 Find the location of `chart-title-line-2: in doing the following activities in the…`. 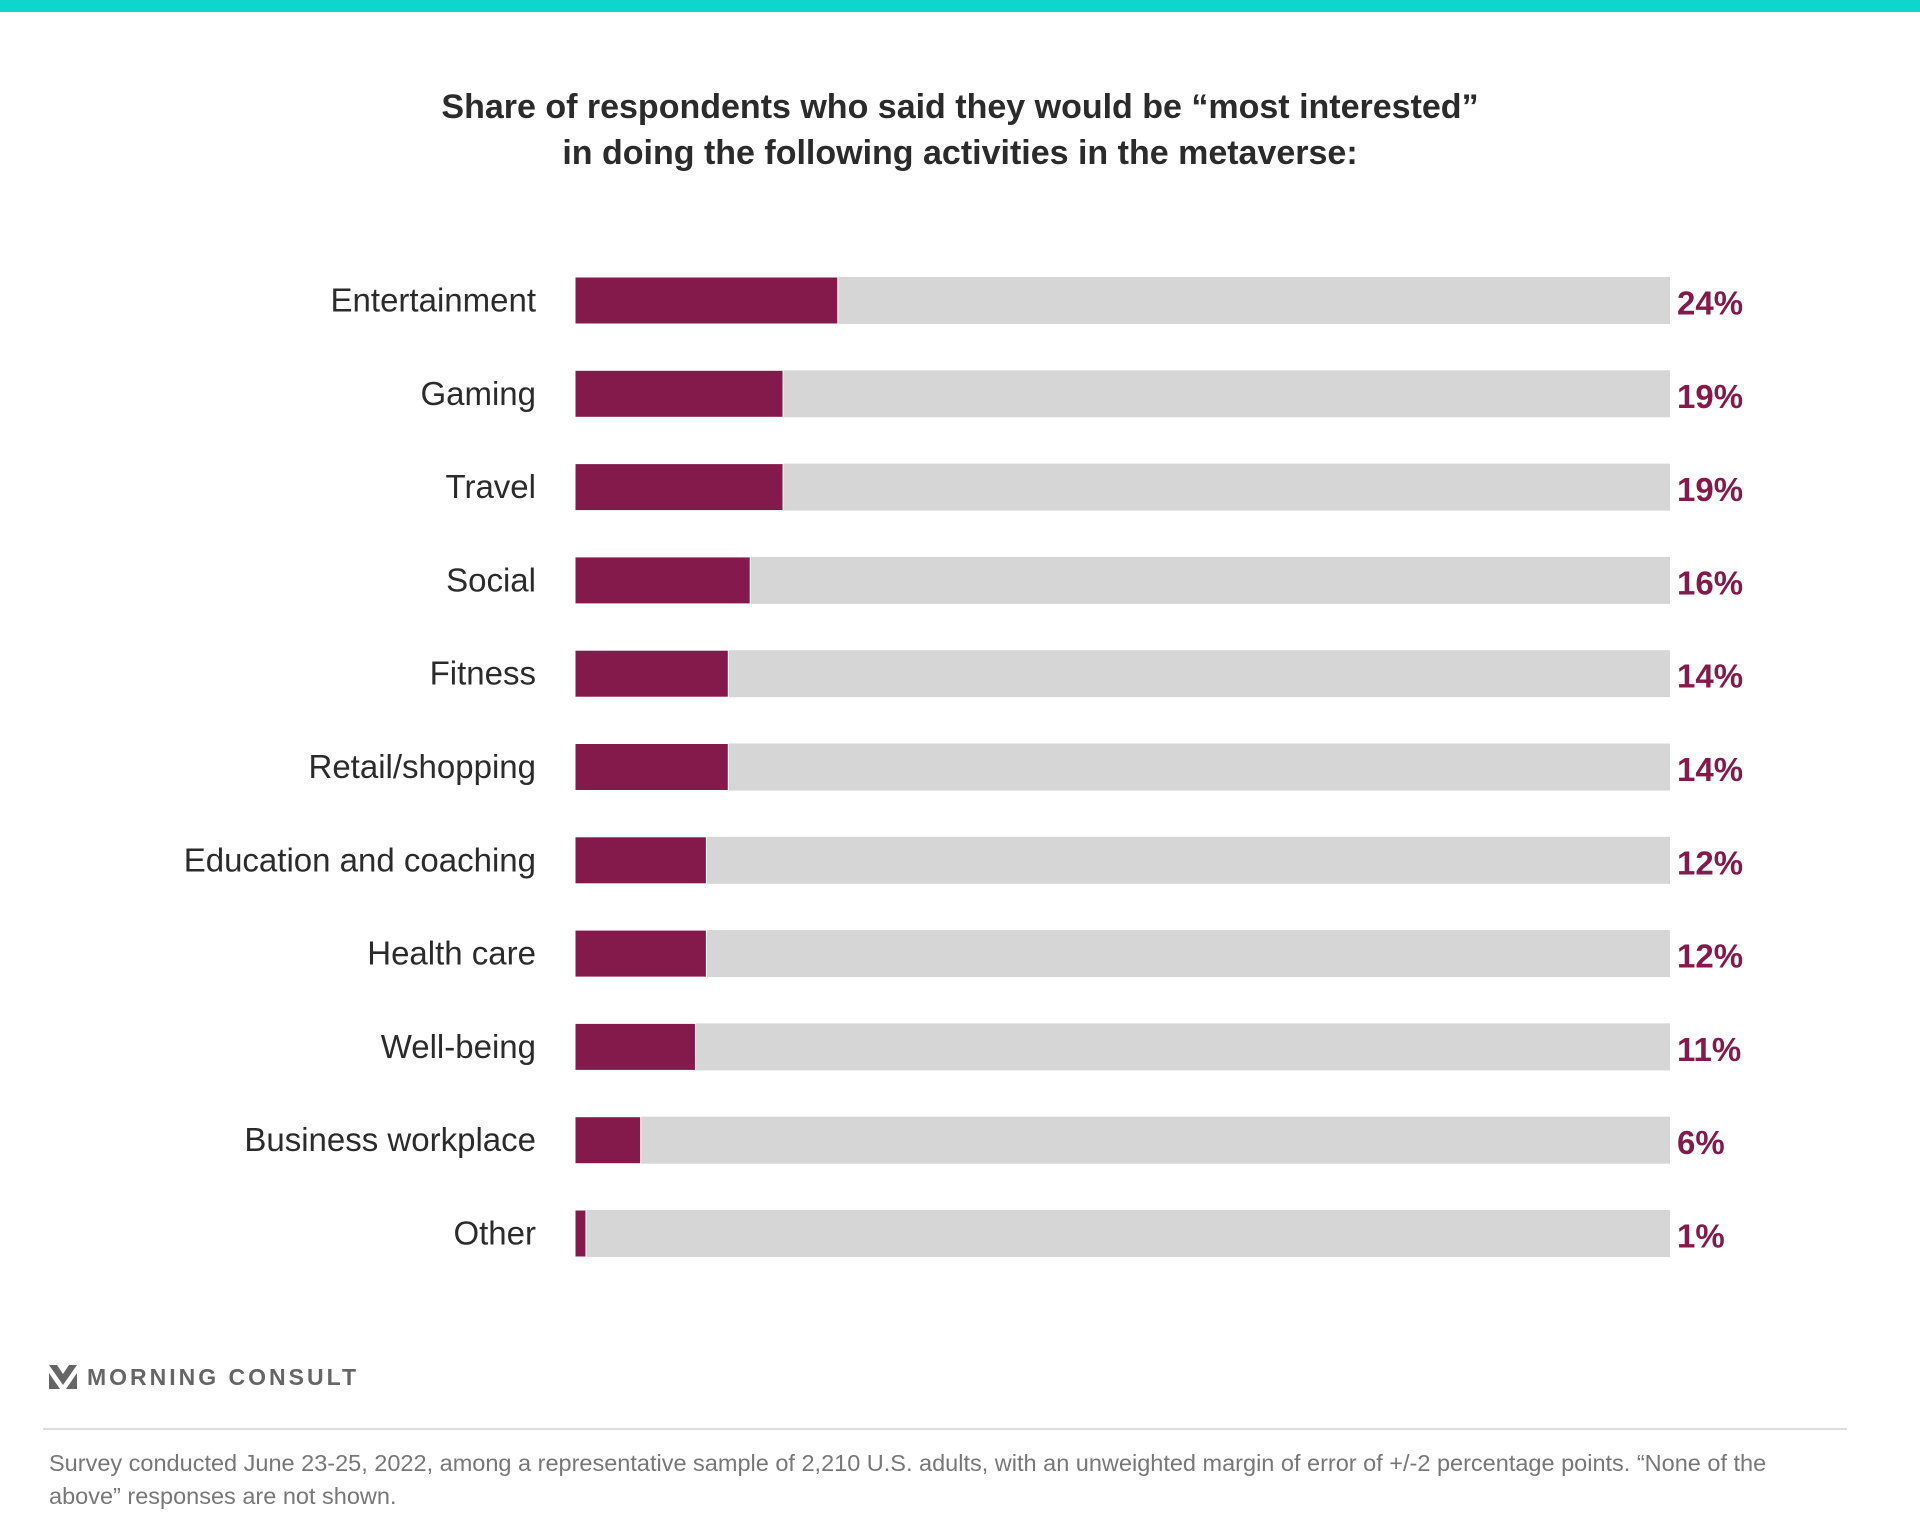

chart-title-line-2: in doing the following activities in the… is located at coordinates (960, 153).